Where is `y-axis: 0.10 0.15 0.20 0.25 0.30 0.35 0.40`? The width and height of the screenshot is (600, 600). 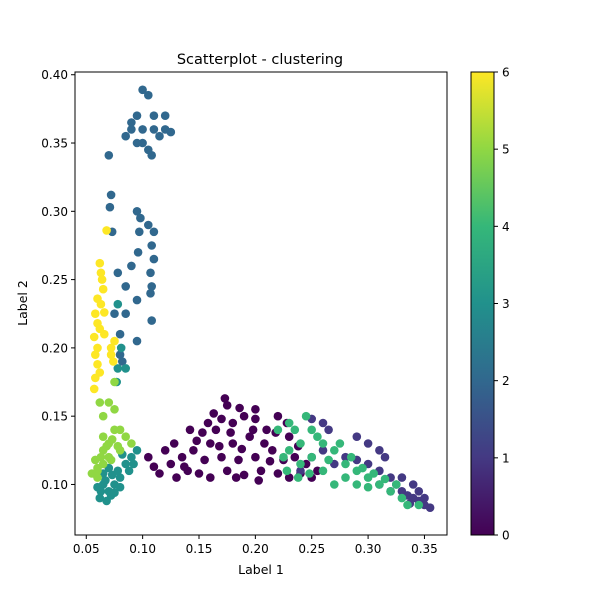 y-axis: 0.10 0.15 0.20 0.25 0.30 0.35 0.40 is located at coordinates (58, 280).